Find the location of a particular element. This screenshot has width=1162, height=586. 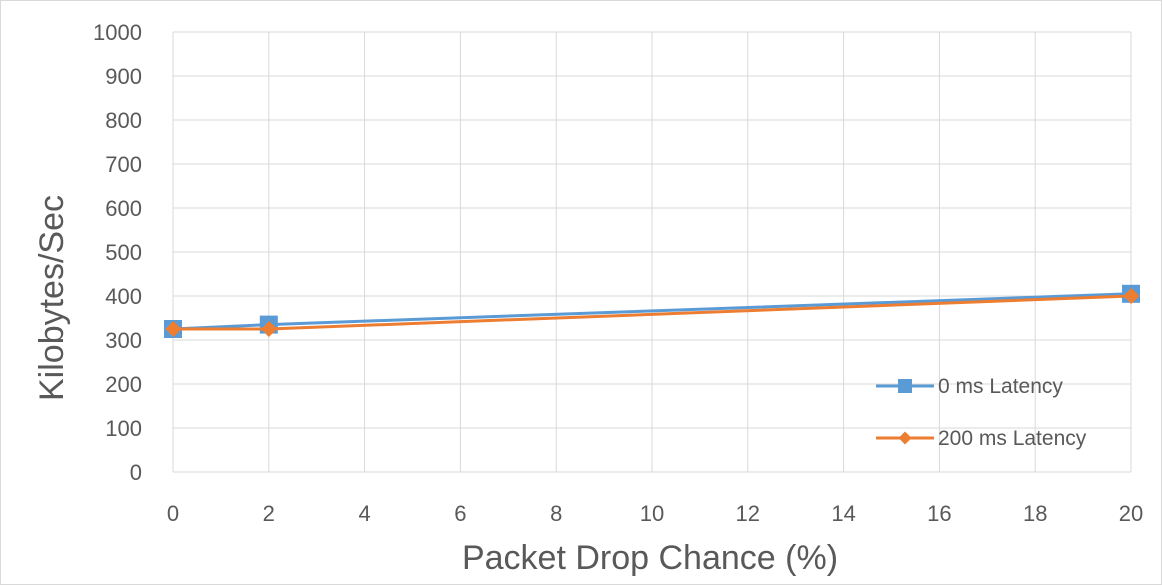

x-tick-label: 4 is located at coordinates (364, 513).